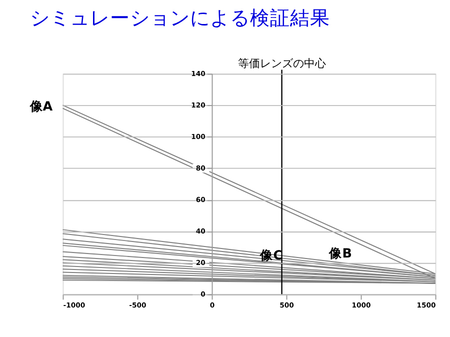 The image size is (450, 337). Describe the element at coordinates (340, 254) in the screenshot. I see `annotation: 像B` at that location.